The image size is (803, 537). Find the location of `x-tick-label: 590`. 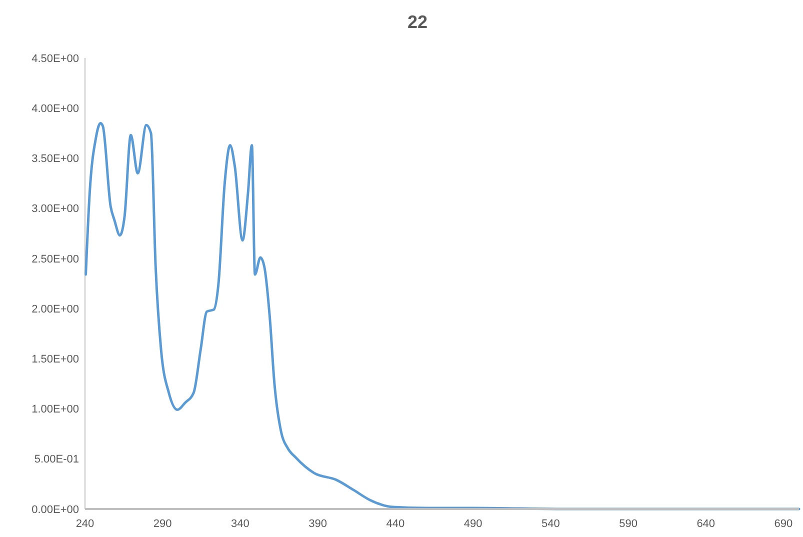

x-tick-label: 590 is located at coordinates (628, 524).